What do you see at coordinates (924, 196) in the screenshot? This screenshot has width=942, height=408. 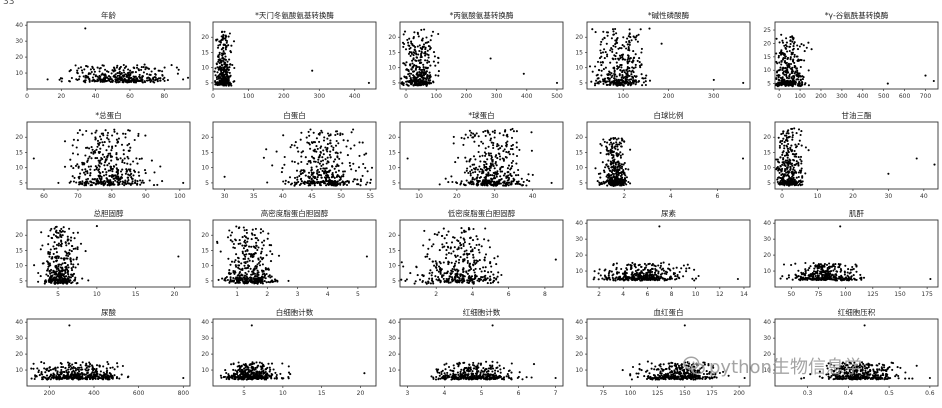 I see `x-tick-label: 40` at bounding box center [924, 196].